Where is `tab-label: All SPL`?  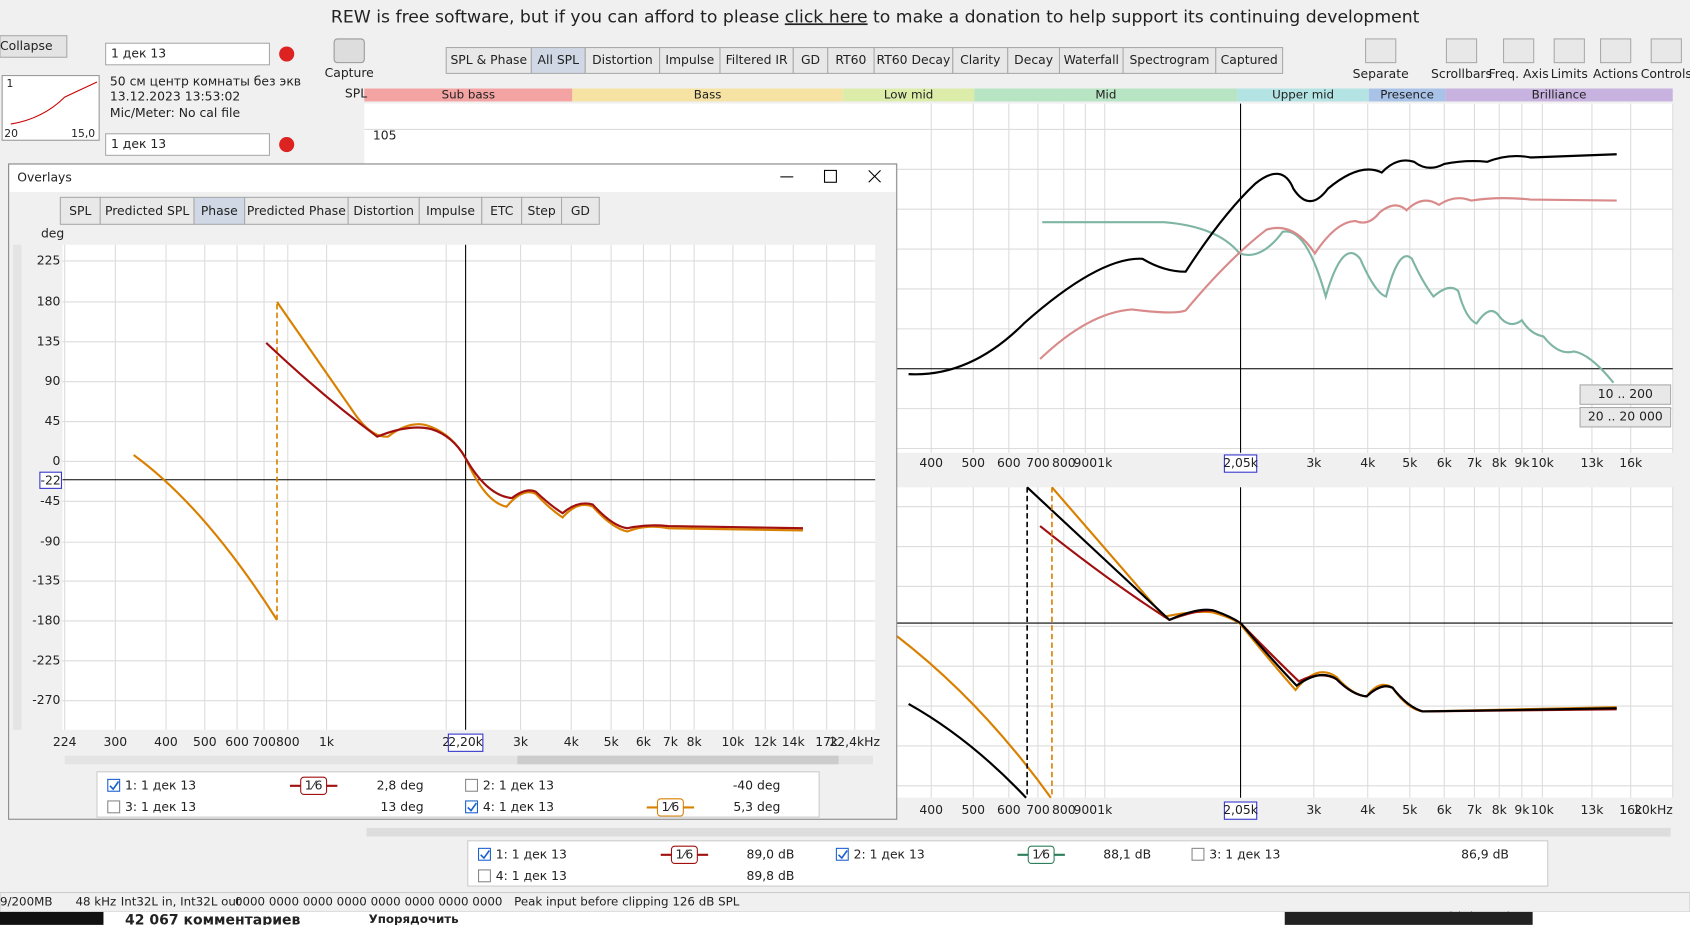
tab-label: All SPL is located at coordinates (559, 59).